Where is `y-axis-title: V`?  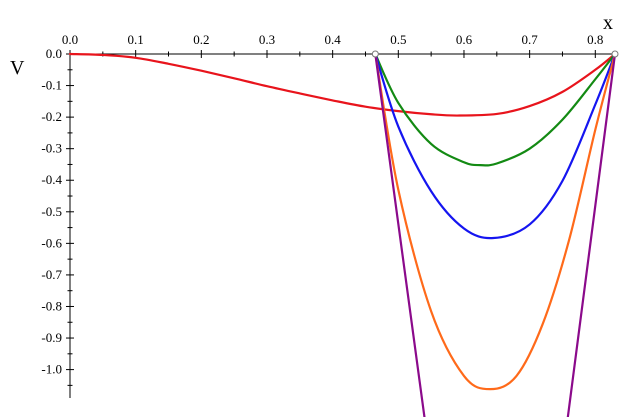
y-axis-title: V is located at coordinates (17, 68).